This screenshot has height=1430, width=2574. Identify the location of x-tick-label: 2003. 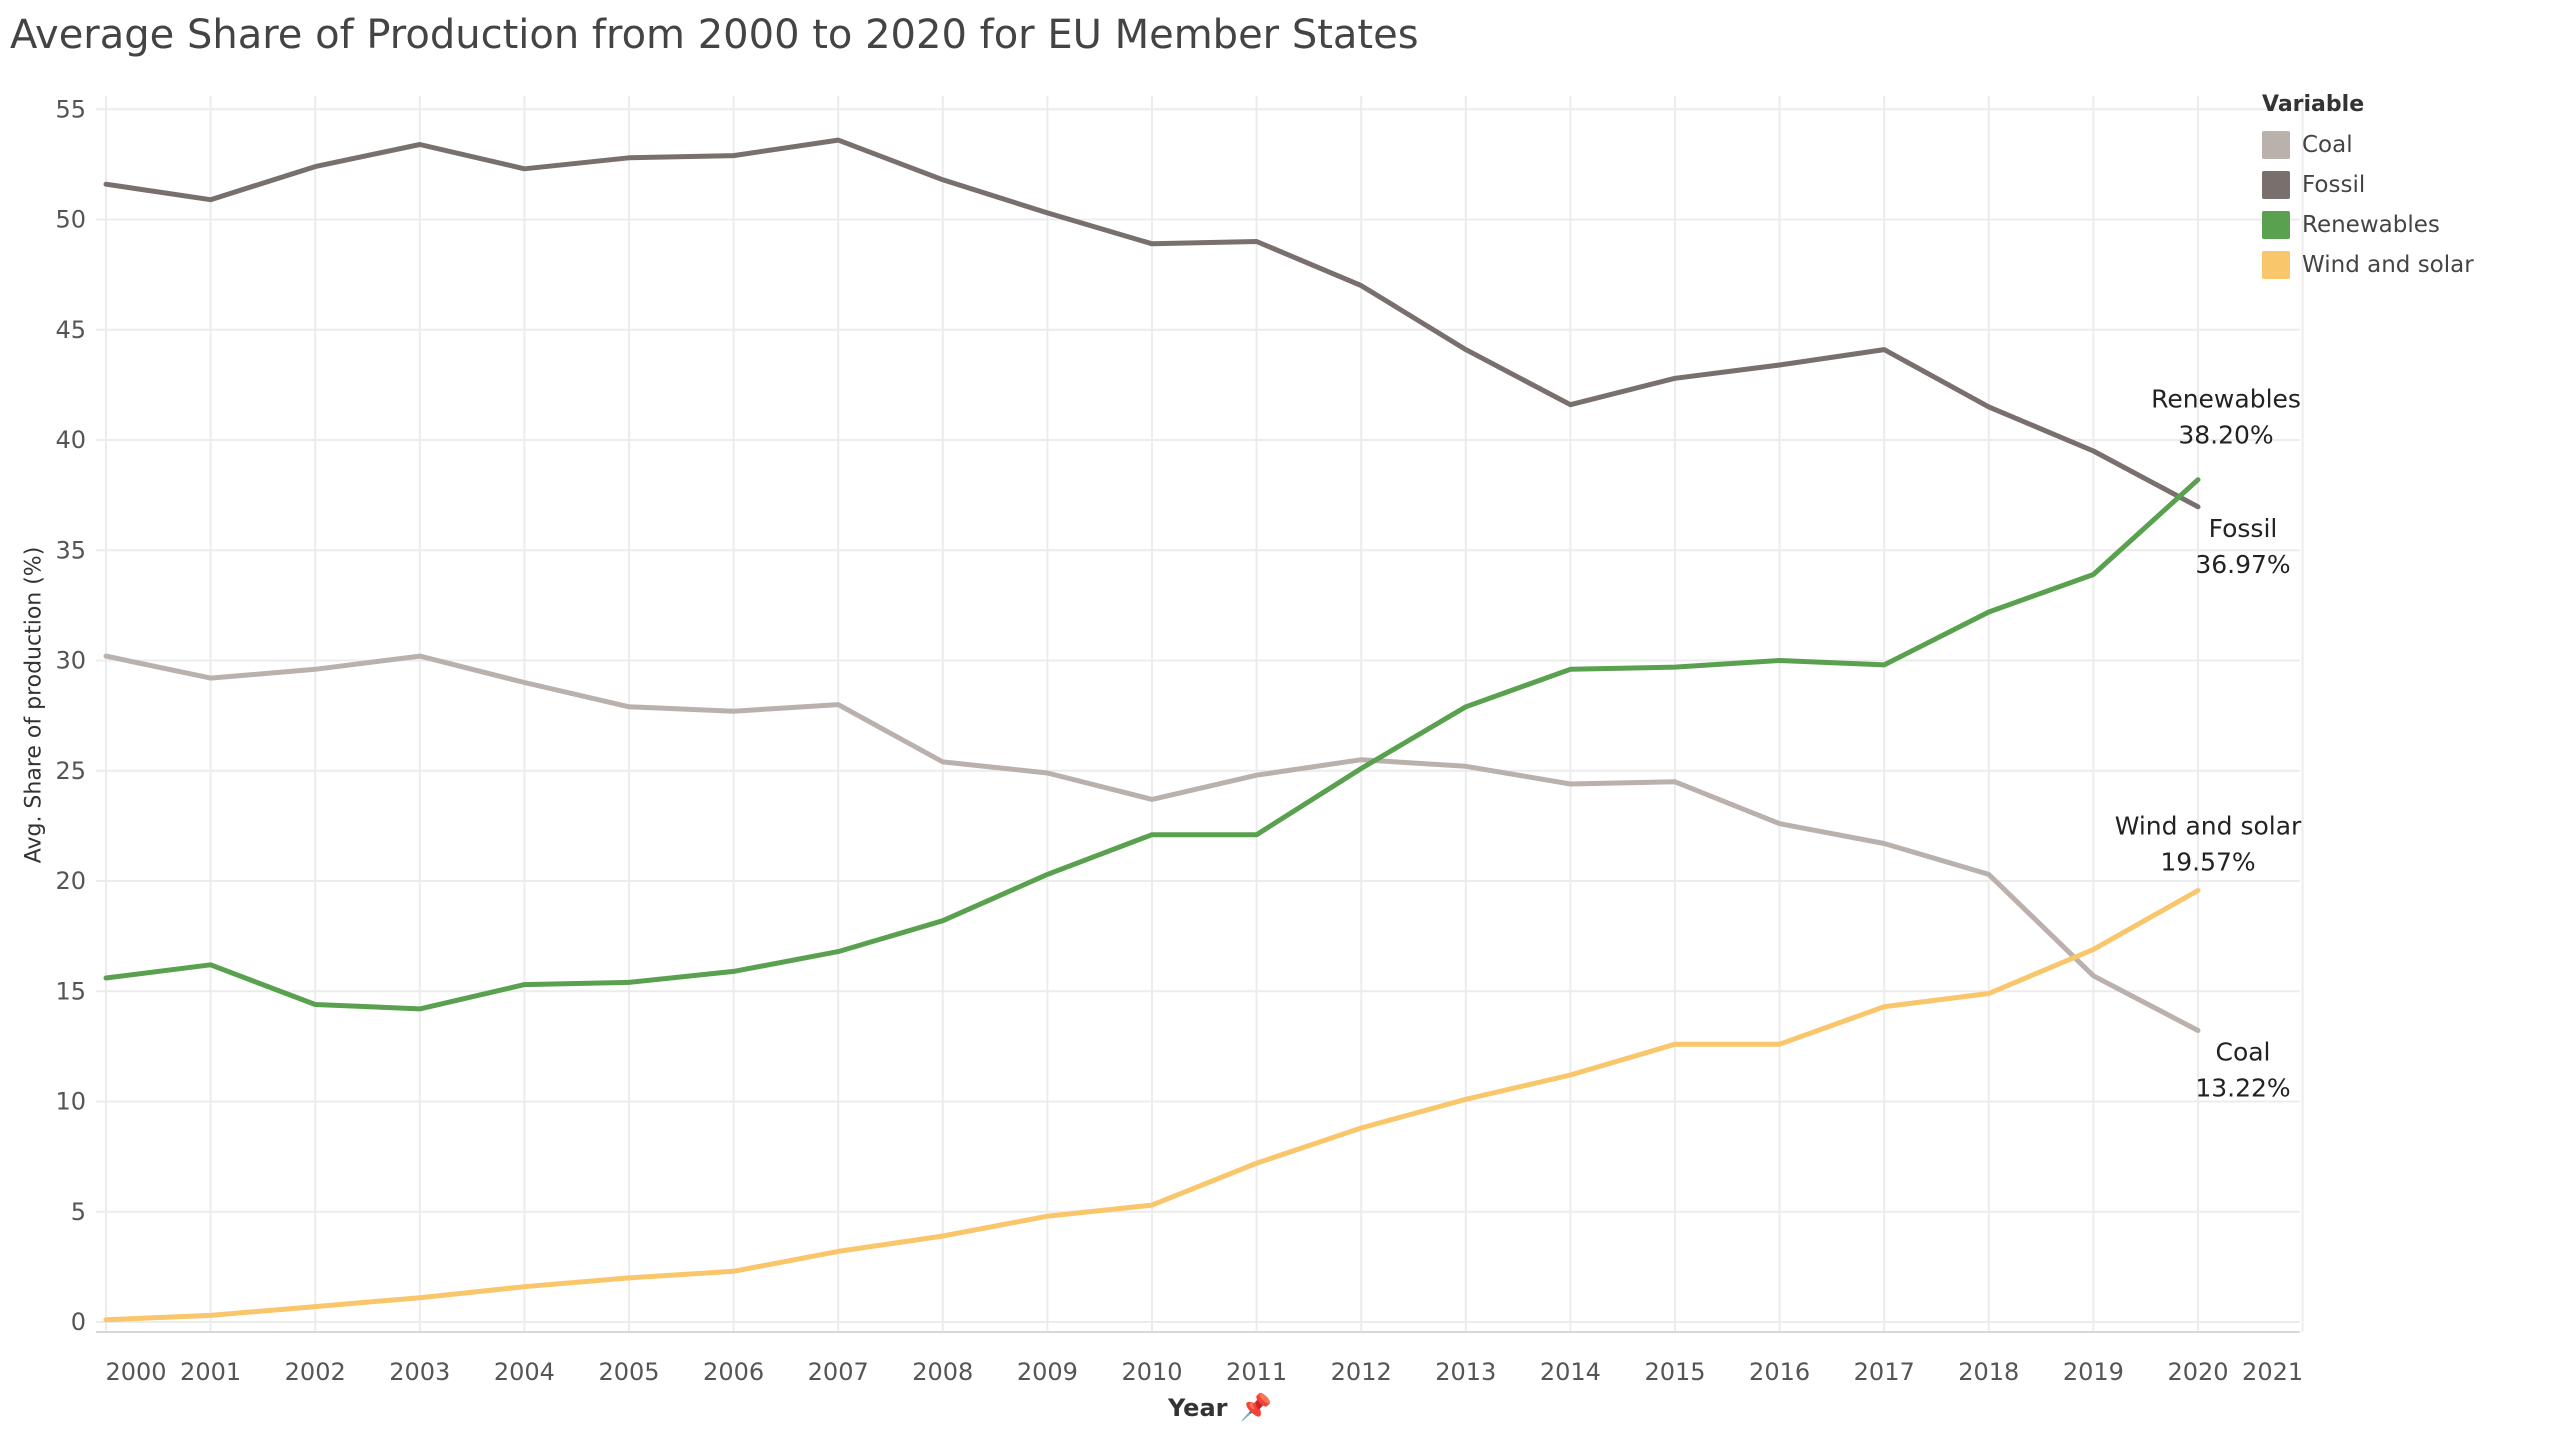
(419, 1372).